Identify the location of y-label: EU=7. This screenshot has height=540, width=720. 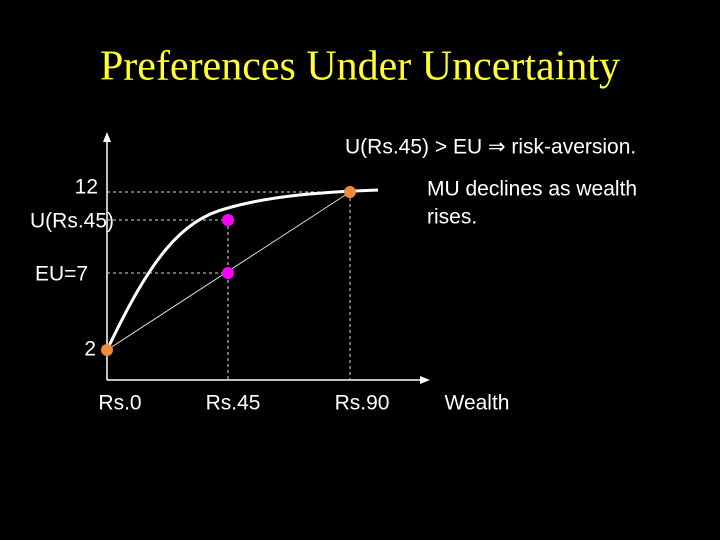
(61, 274).